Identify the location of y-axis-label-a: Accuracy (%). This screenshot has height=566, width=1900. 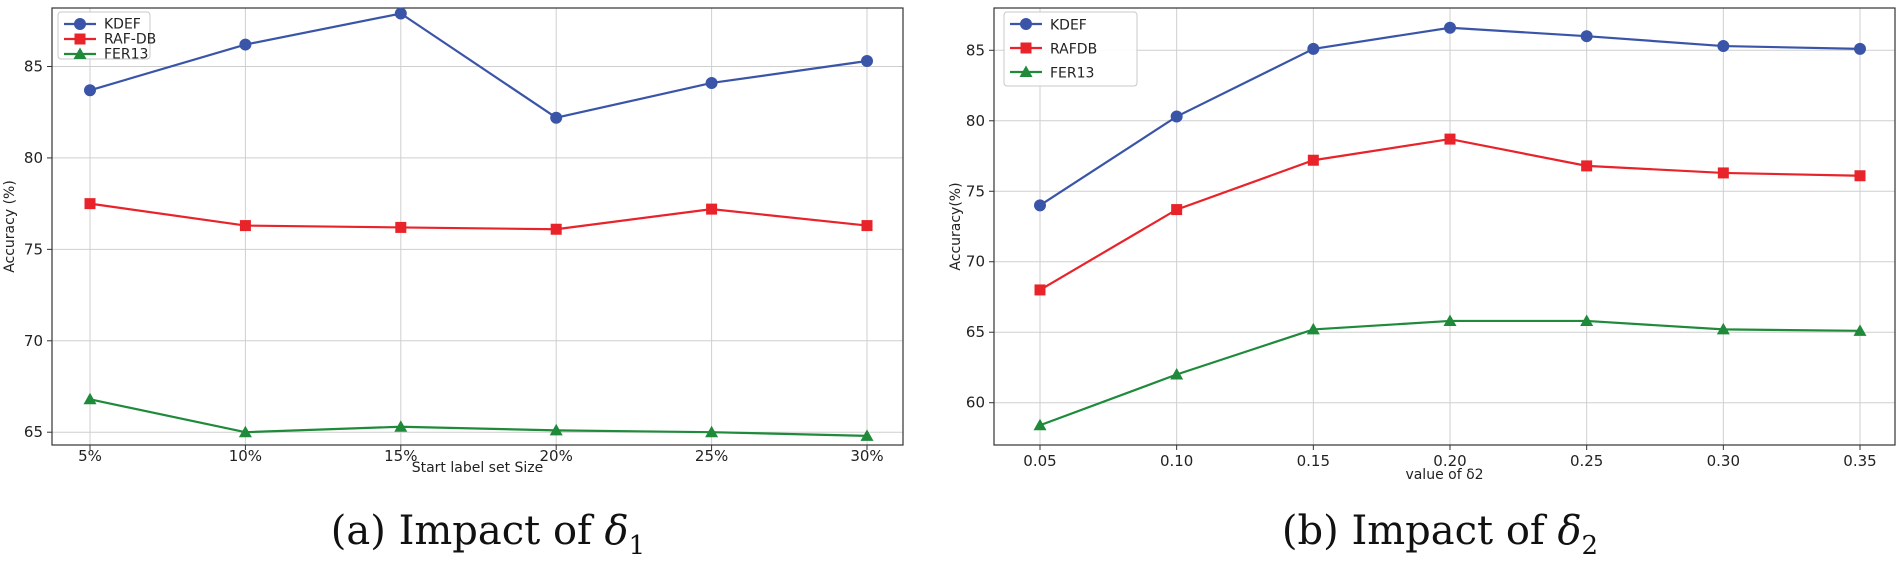
(10, 226).